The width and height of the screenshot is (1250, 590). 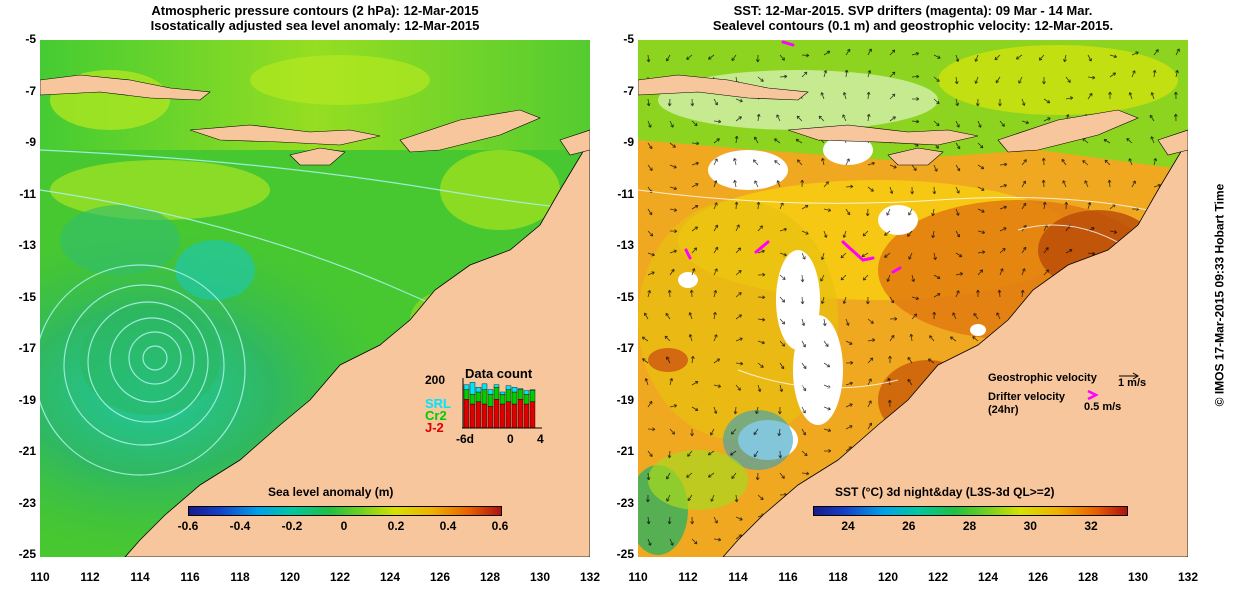 What do you see at coordinates (628, 142) in the screenshot?
I see `right-ytick-label: -9` at bounding box center [628, 142].